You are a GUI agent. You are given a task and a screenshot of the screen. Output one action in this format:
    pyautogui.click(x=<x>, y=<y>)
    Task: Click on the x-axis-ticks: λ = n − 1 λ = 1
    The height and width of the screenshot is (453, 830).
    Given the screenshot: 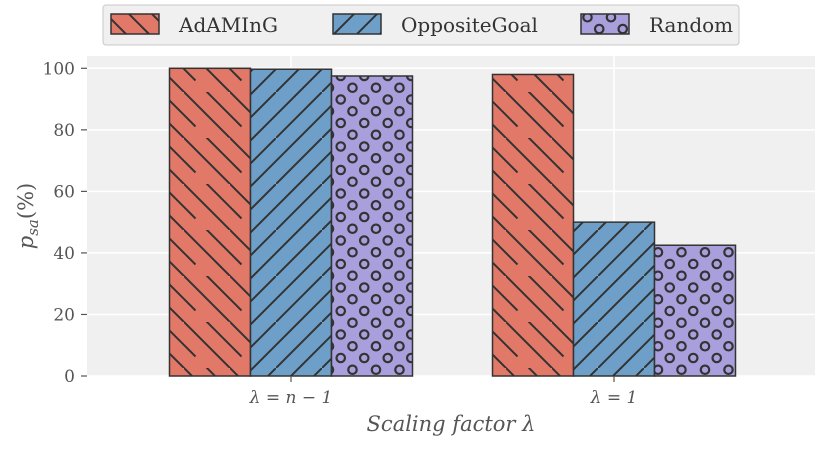 What is the action you would take?
    pyautogui.click(x=443, y=392)
    